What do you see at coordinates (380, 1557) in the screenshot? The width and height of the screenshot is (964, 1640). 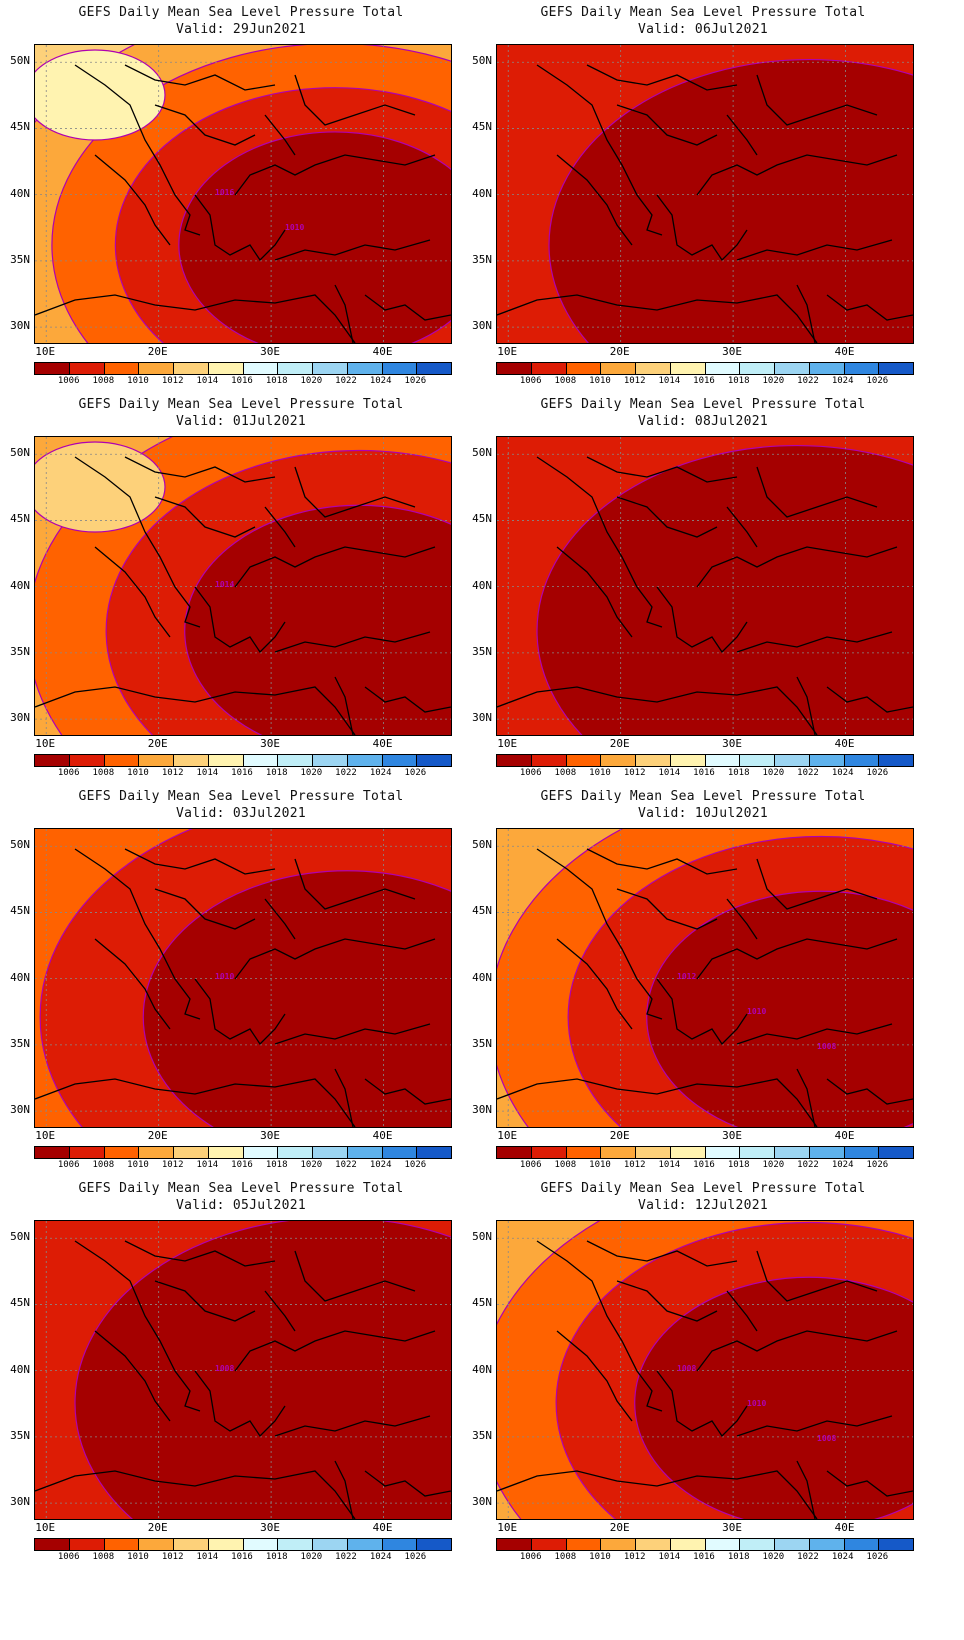 I see `colorbar-label: 1024` at bounding box center [380, 1557].